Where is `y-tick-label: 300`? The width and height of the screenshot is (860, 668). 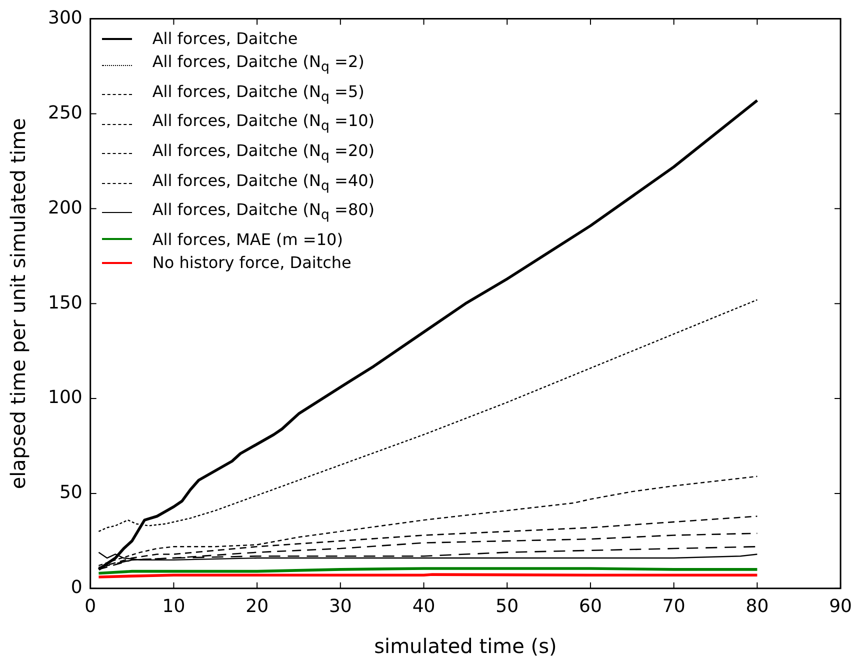 y-tick-label: 300 is located at coordinates (65, 17).